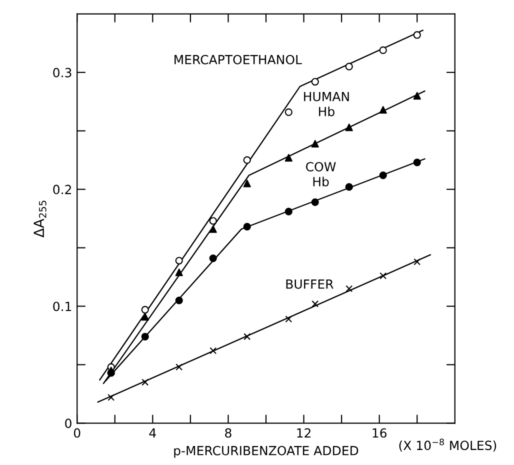  Describe the element at coordinates (68, 423) in the screenshot. I see `y-tick-label: 0` at that location.